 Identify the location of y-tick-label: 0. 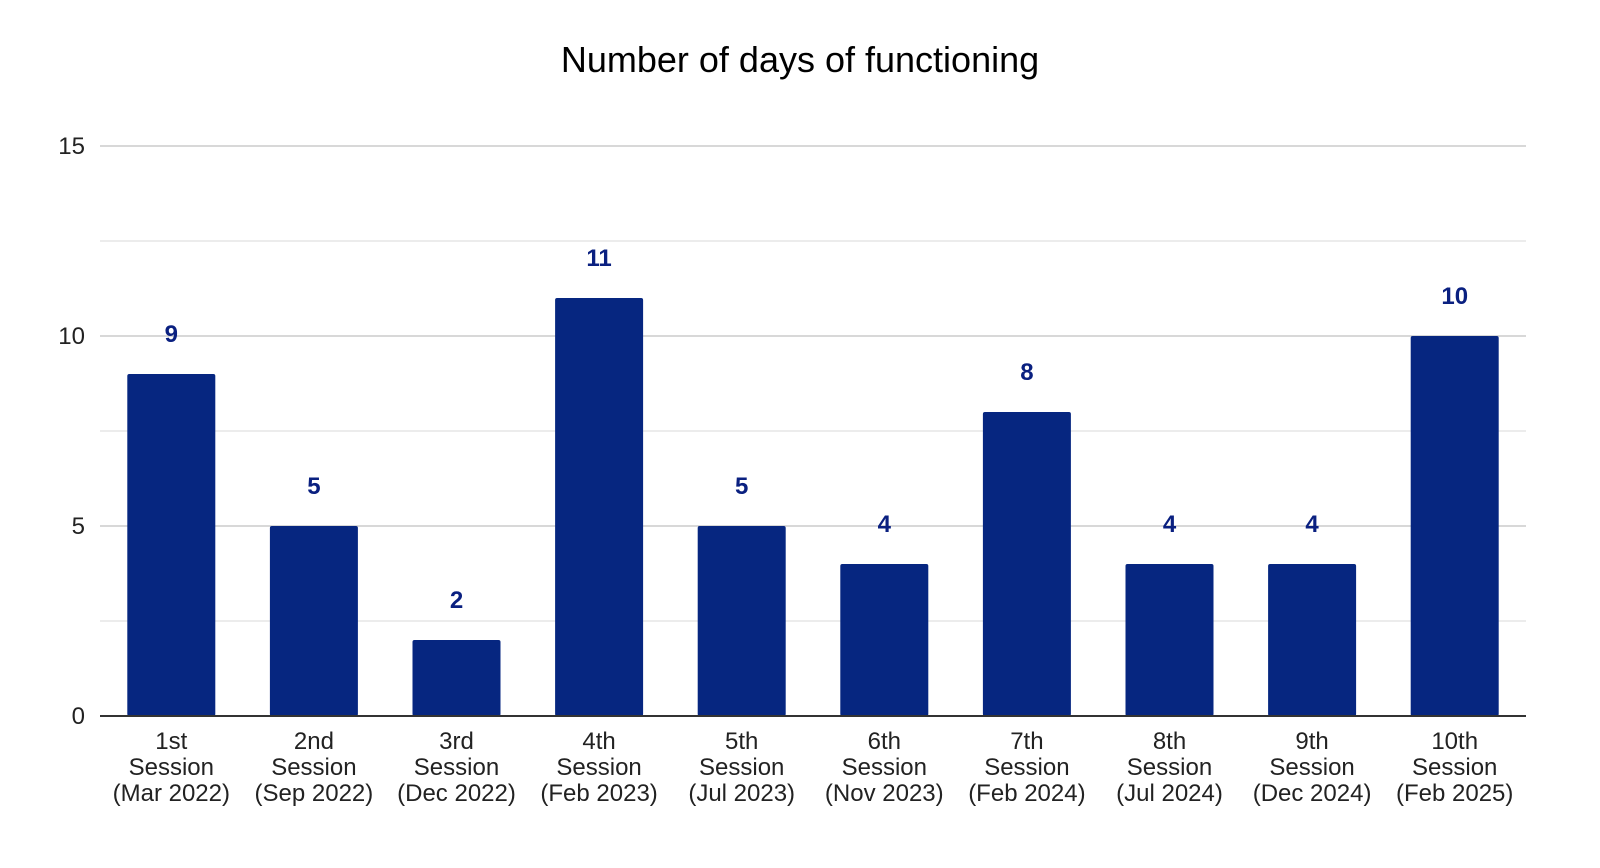
(78, 716).